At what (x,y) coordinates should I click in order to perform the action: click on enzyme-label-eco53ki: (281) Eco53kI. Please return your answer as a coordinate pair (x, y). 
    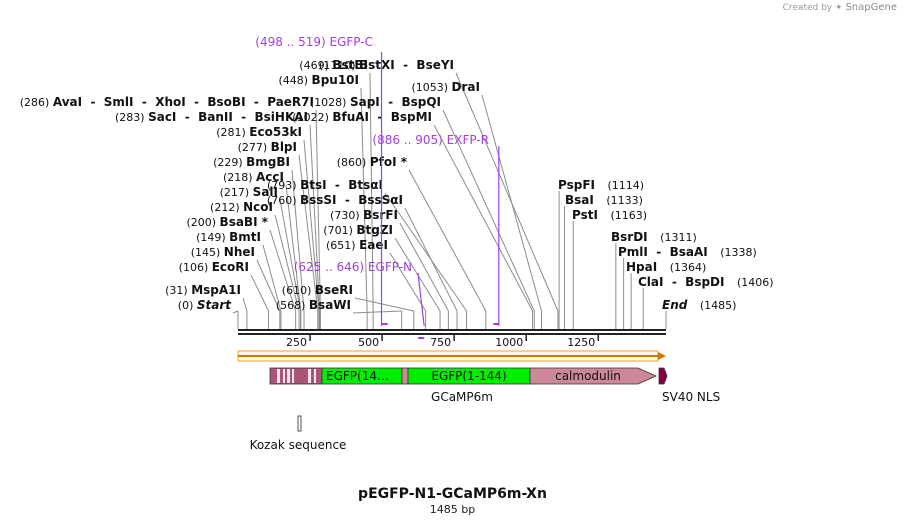
    Looking at the image, I should click on (259, 132).